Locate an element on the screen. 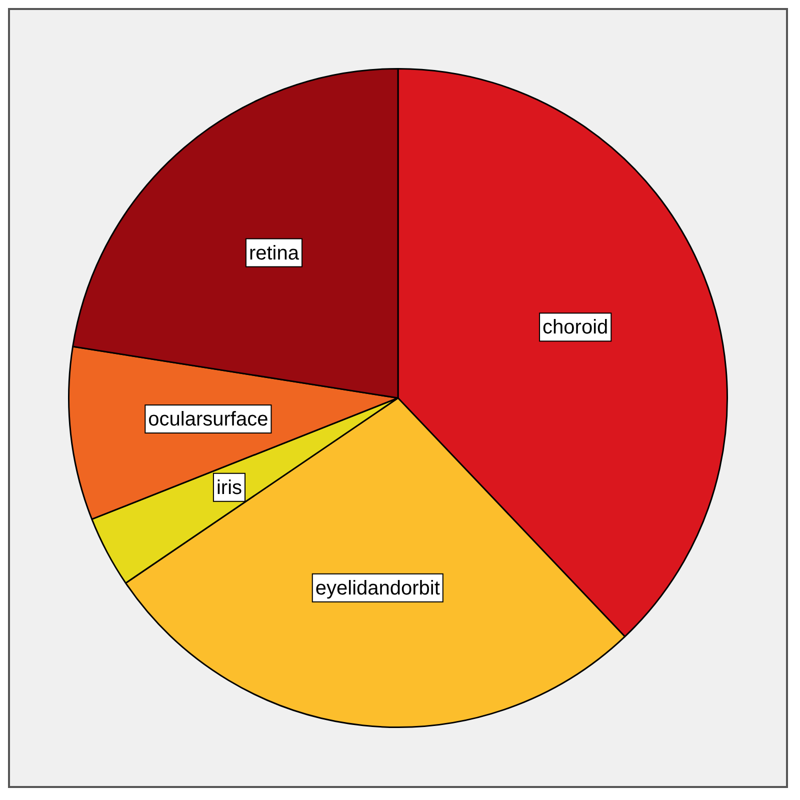 This screenshot has width=800, height=800. slice-label: iris is located at coordinates (229, 487).